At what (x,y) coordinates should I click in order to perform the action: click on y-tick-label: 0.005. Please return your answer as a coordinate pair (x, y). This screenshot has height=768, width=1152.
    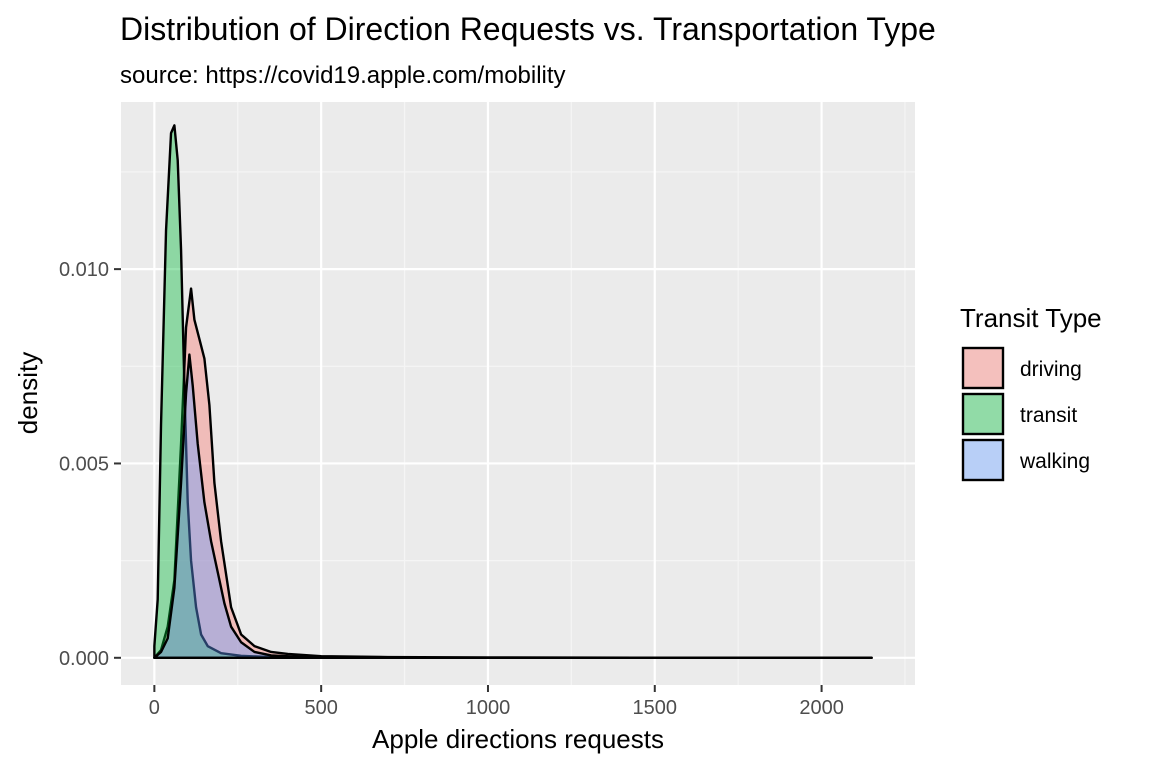
    Looking at the image, I should click on (84, 464).